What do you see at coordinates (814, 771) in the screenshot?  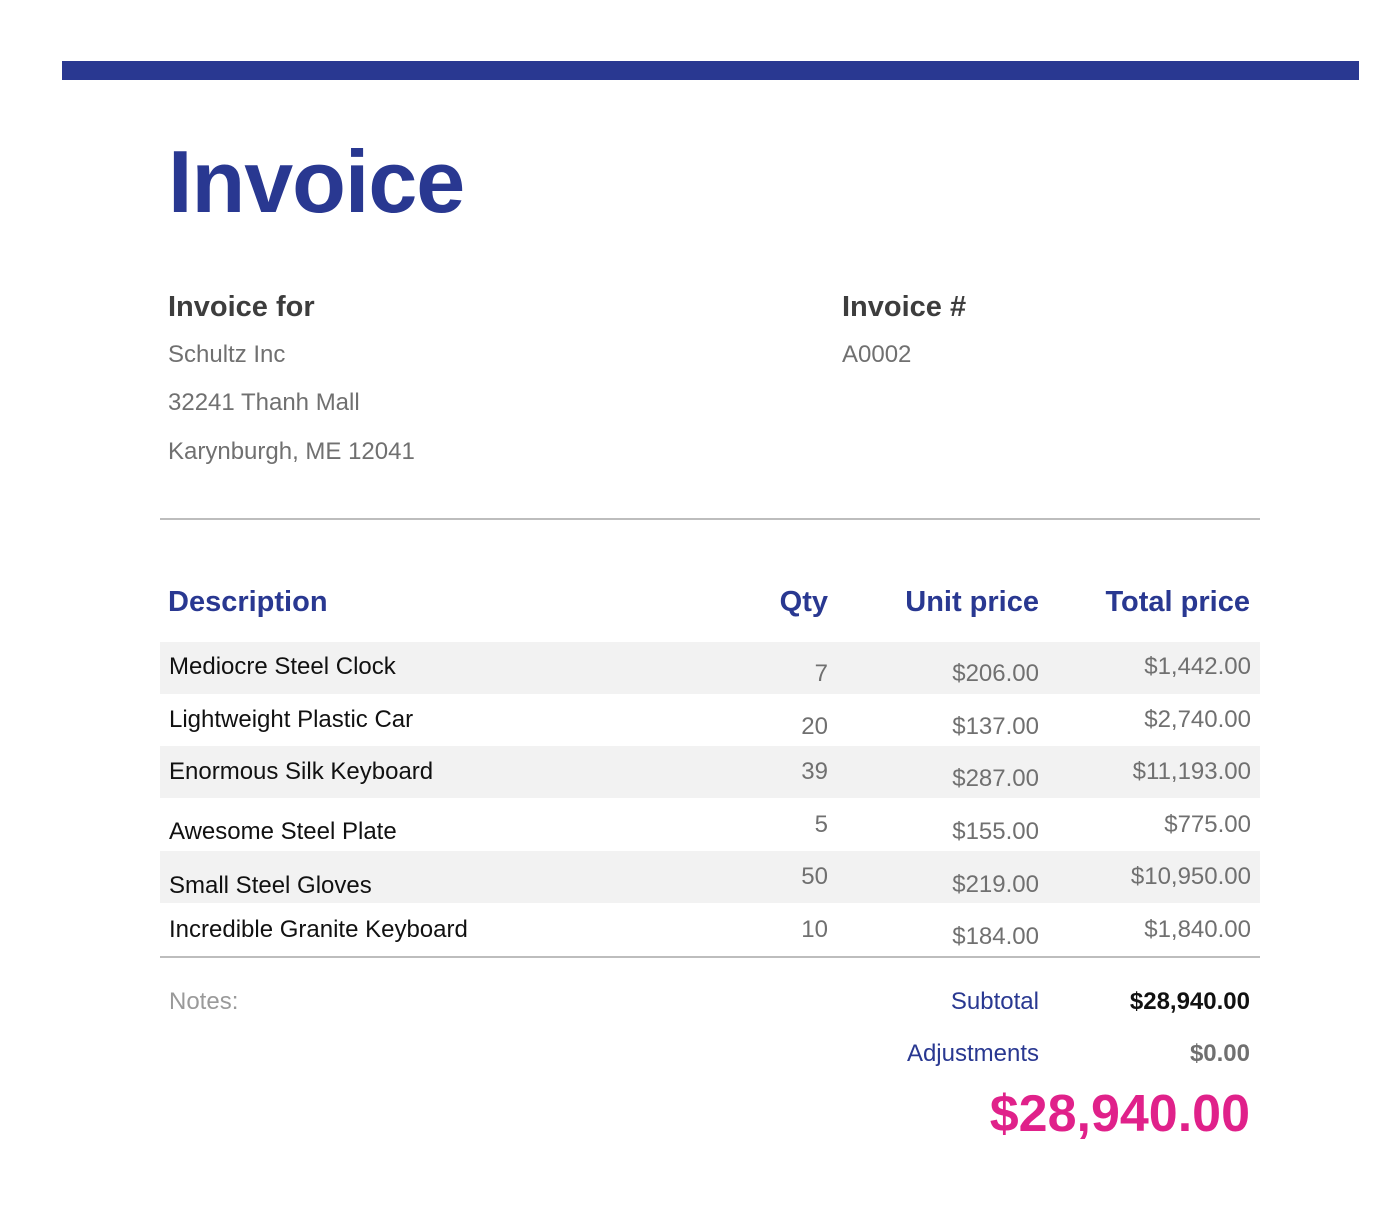 I see `item-qty: 39` at bounding box center [814, 771].